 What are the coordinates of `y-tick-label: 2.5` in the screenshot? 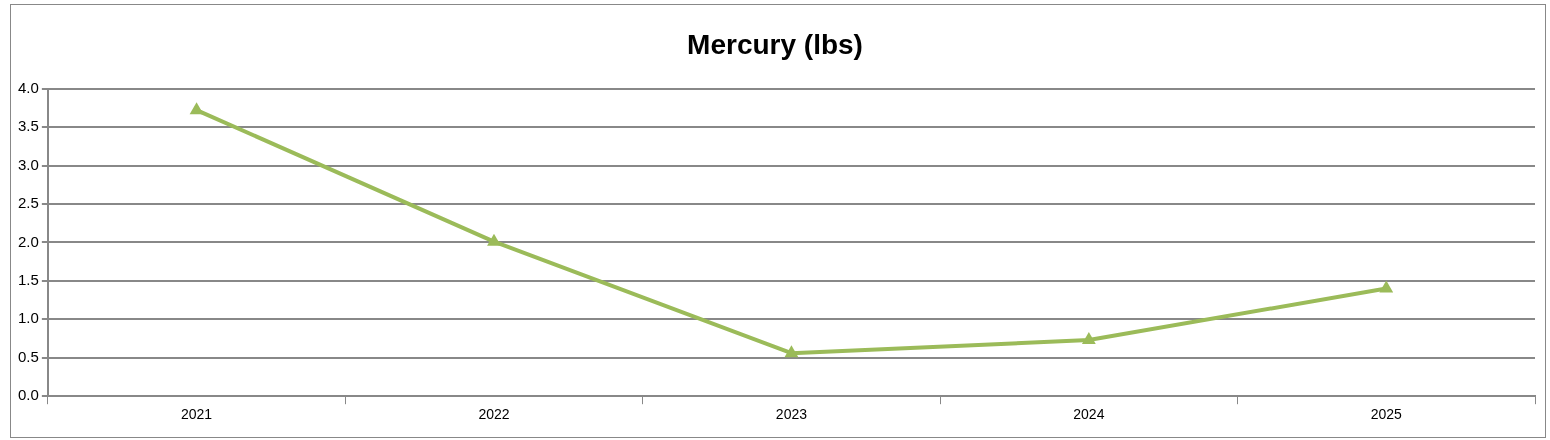 It's located at (28, 203).